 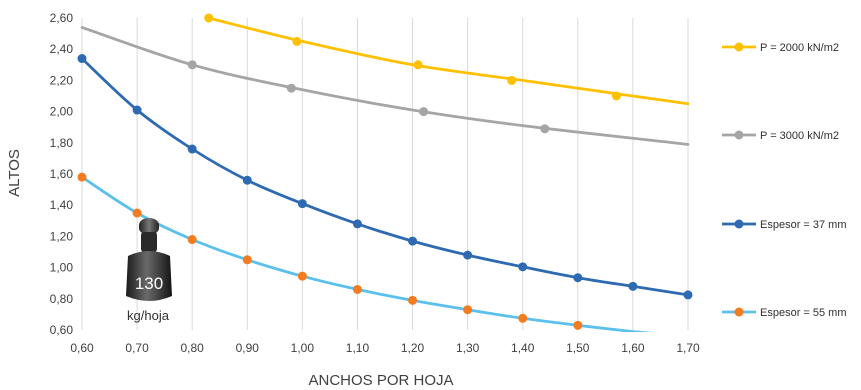 What do you see at coordinates (82, 348) in the screenshot?
I see `x-tick-label: 0,60` at bounding box center [82, 348].